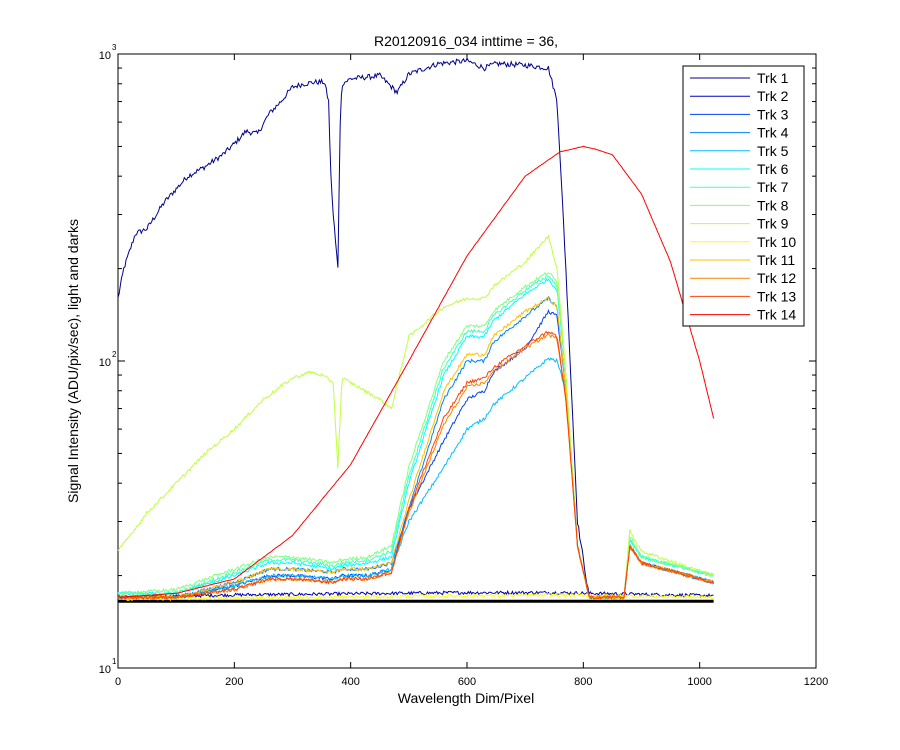 This screenshot has height=750, width=900. Describe the element at coordinates (773, 96) in the screenshot. I see `legend-entry: Trk 2` at that location.